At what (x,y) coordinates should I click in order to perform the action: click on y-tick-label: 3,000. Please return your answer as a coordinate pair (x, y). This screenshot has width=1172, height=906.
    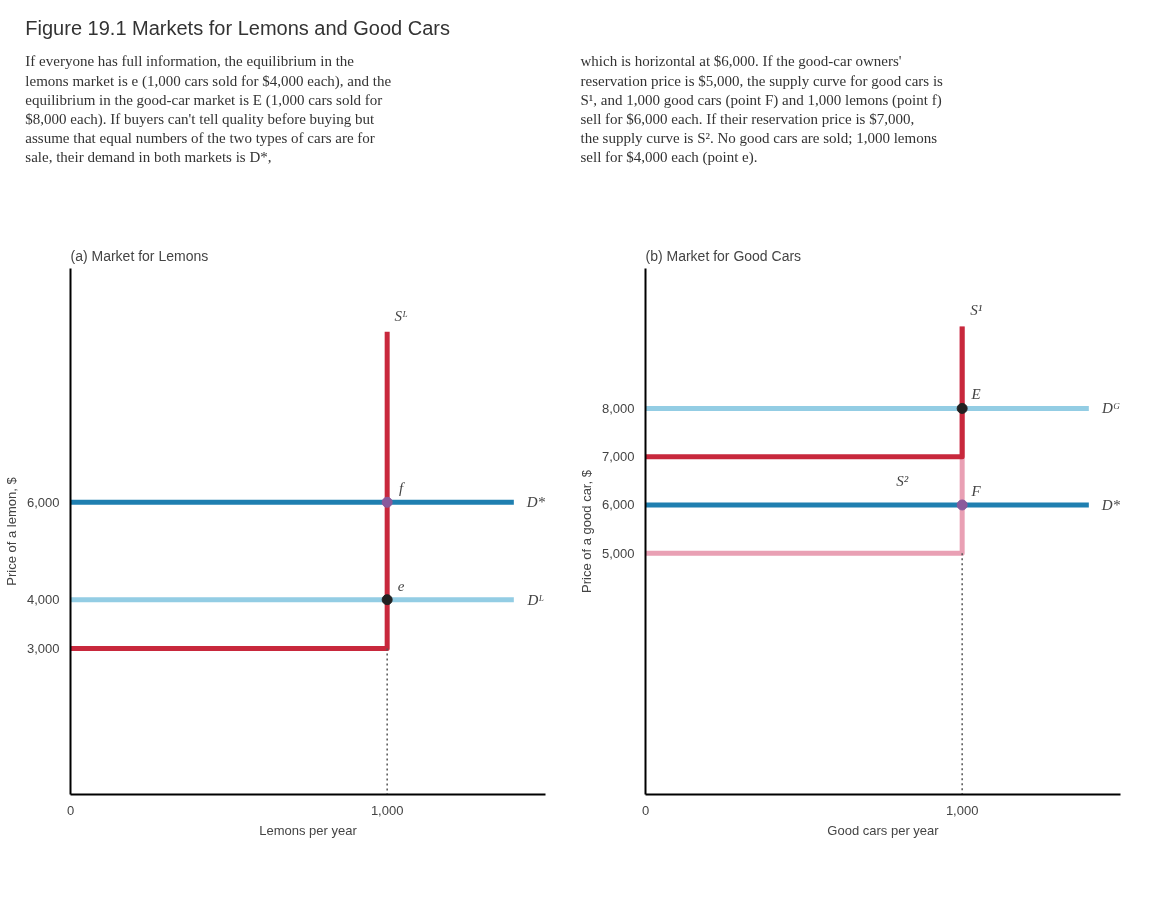
    Looking at the image, I should click on (43, 648).